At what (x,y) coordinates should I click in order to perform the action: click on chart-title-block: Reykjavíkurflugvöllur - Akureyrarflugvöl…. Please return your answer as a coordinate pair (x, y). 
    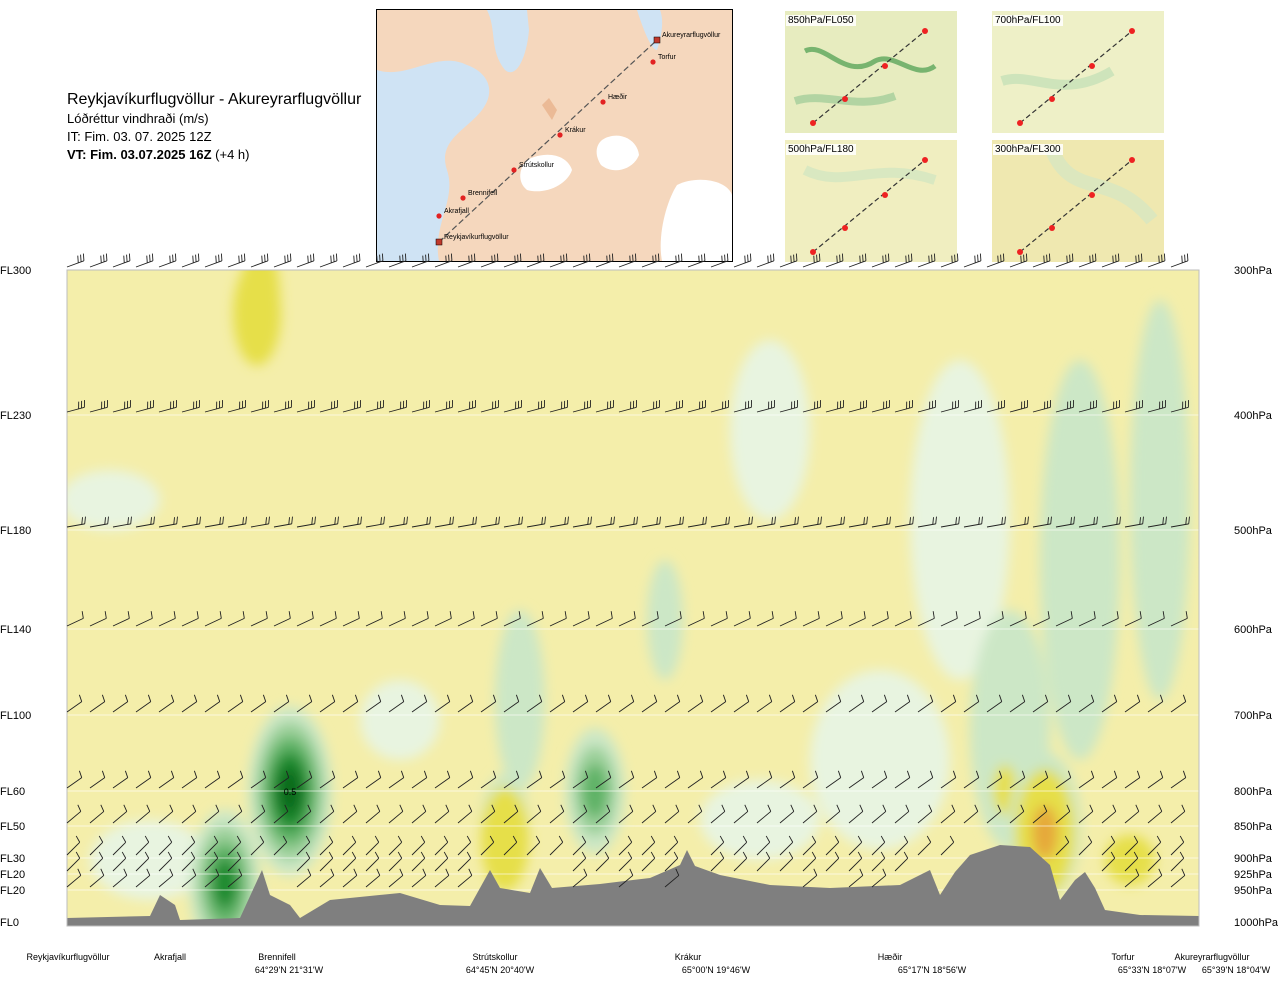
    Looking at the image, I should click on (214, 127).